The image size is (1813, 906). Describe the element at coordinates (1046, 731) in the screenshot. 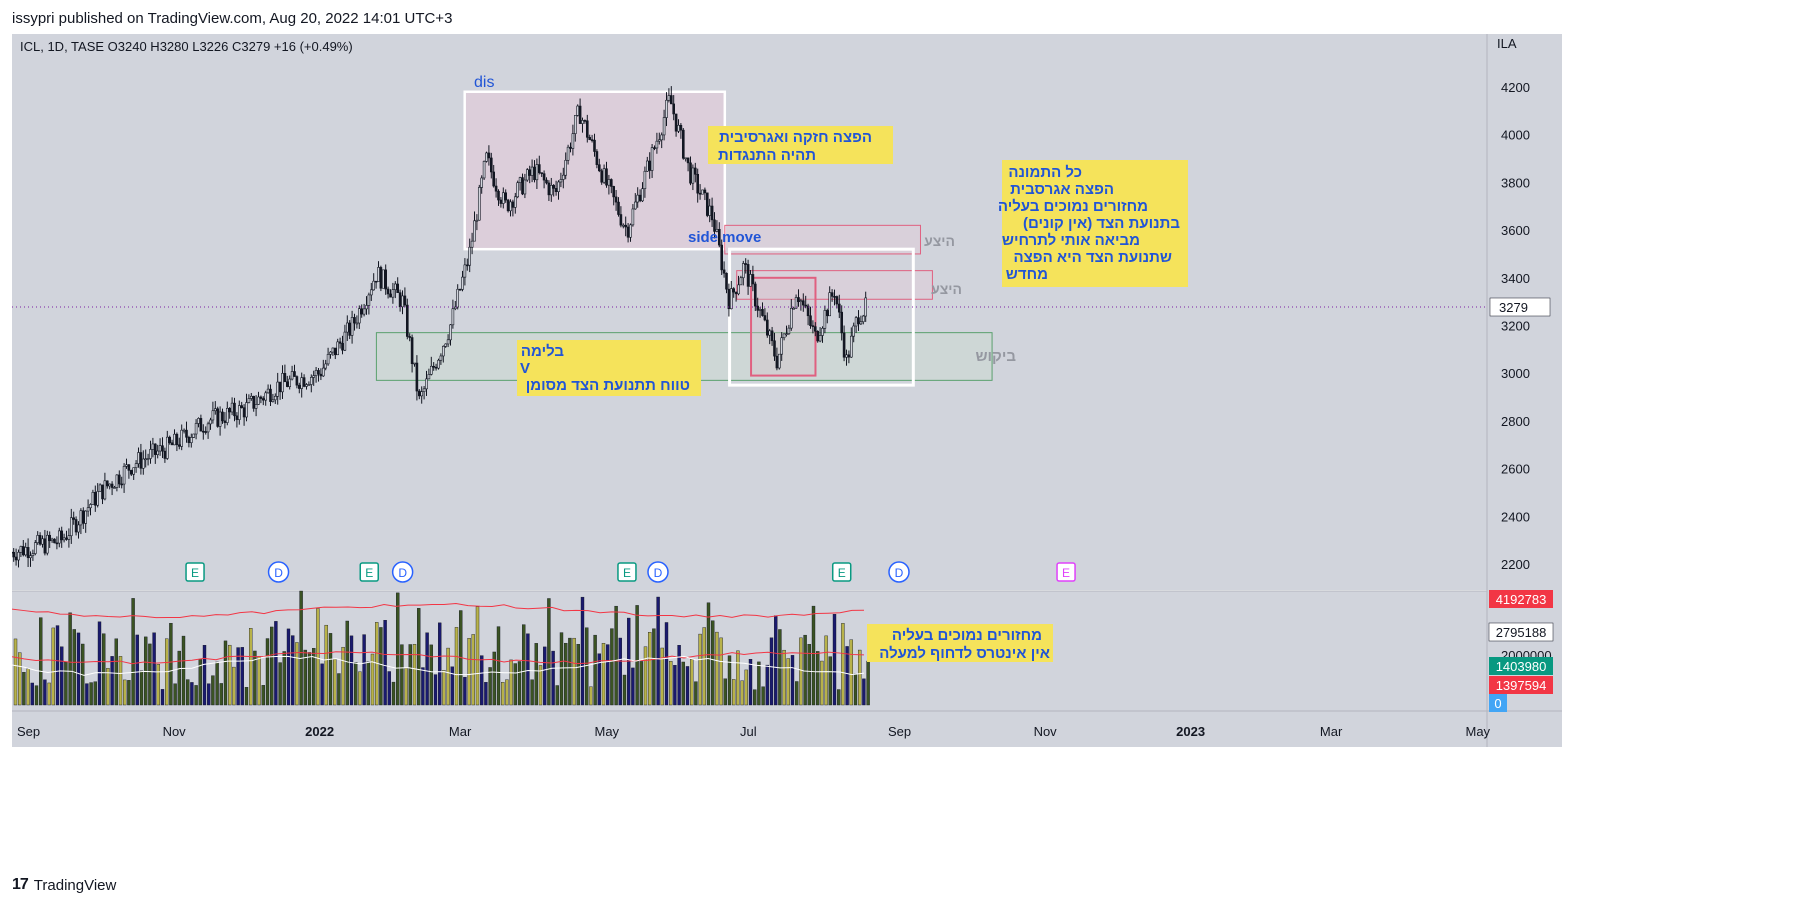

I see `time-label: Nov` at that location.